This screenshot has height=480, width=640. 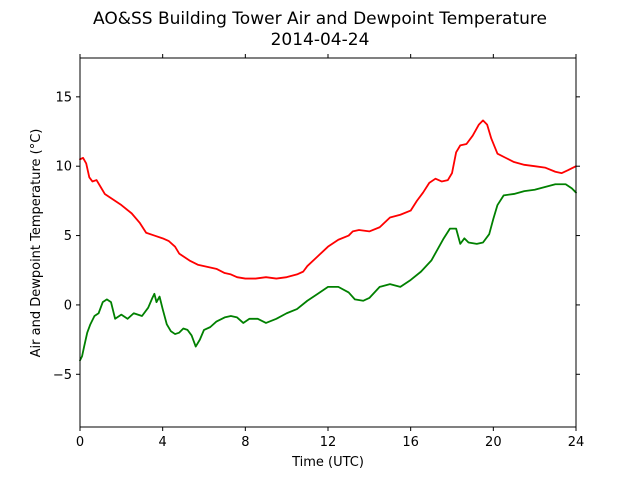 What do you see at coordinates (68, 305) in the screenshot?
I see `y-tick-label: 0` at bounding box center [68, 305].